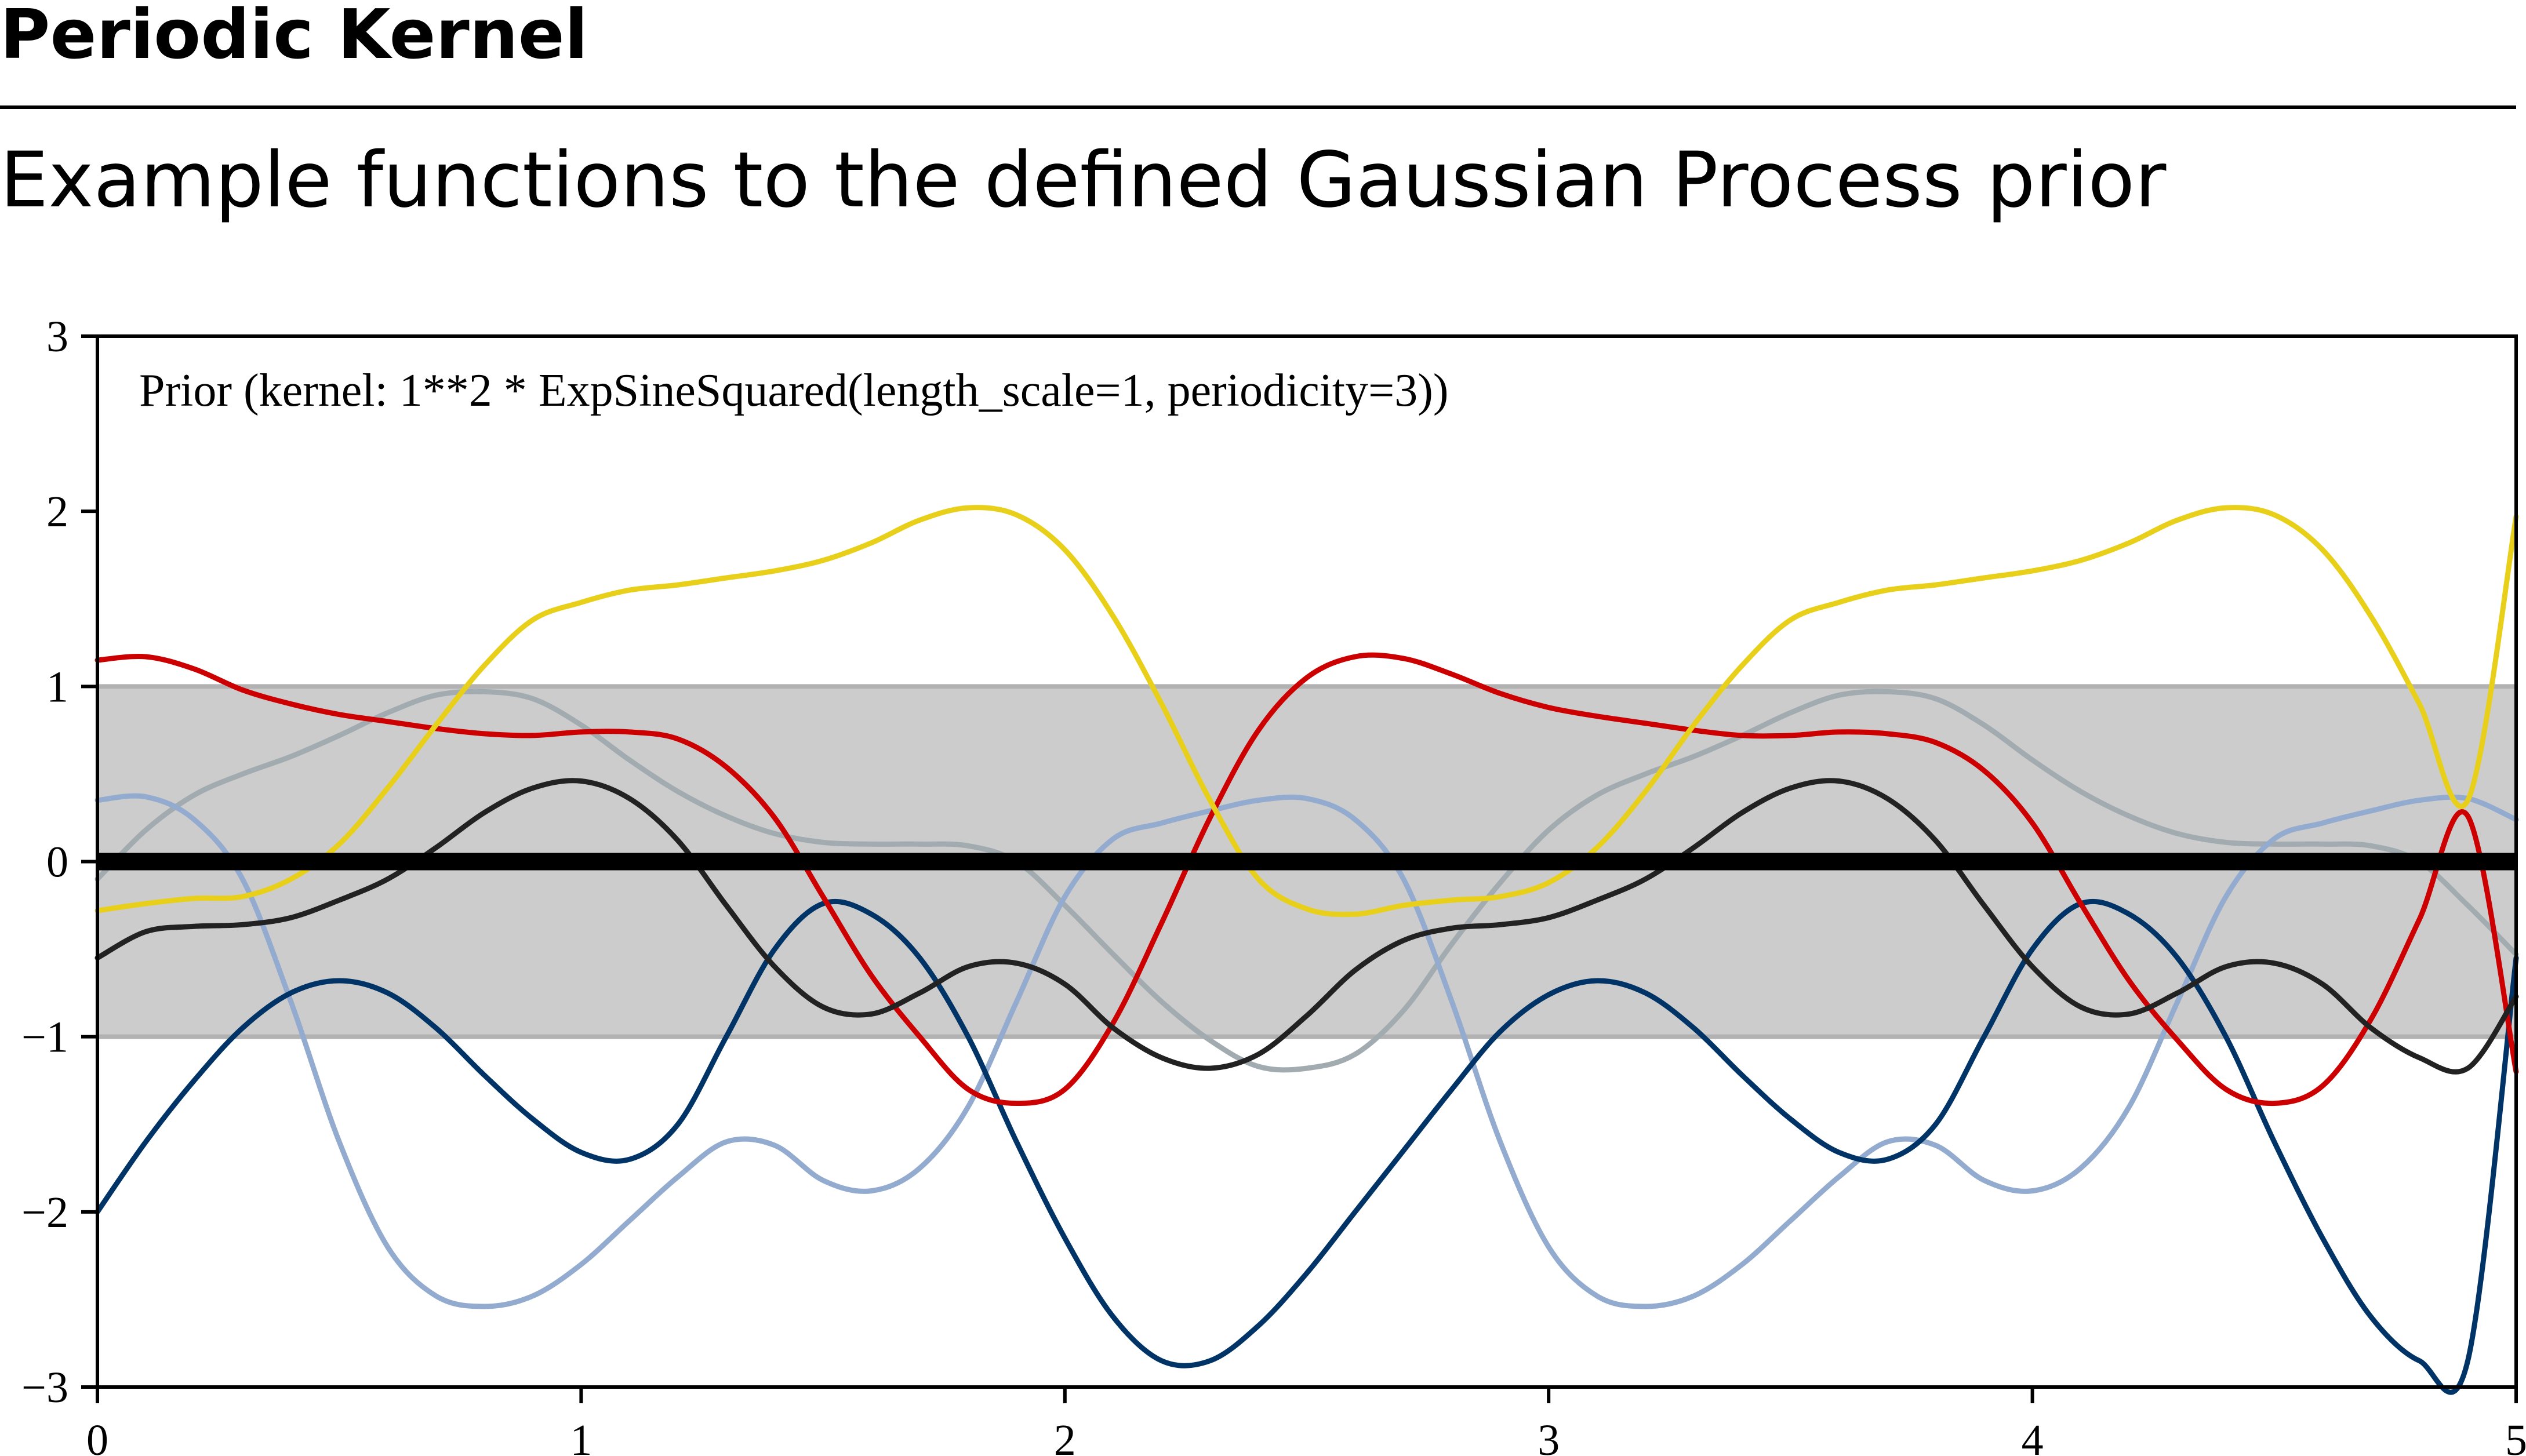 This screenshot has width=2526, height=1456. Describe the element at coordinates (294, 37) in the screenshot. I see `page-title: Periodic Kernel` at that location.